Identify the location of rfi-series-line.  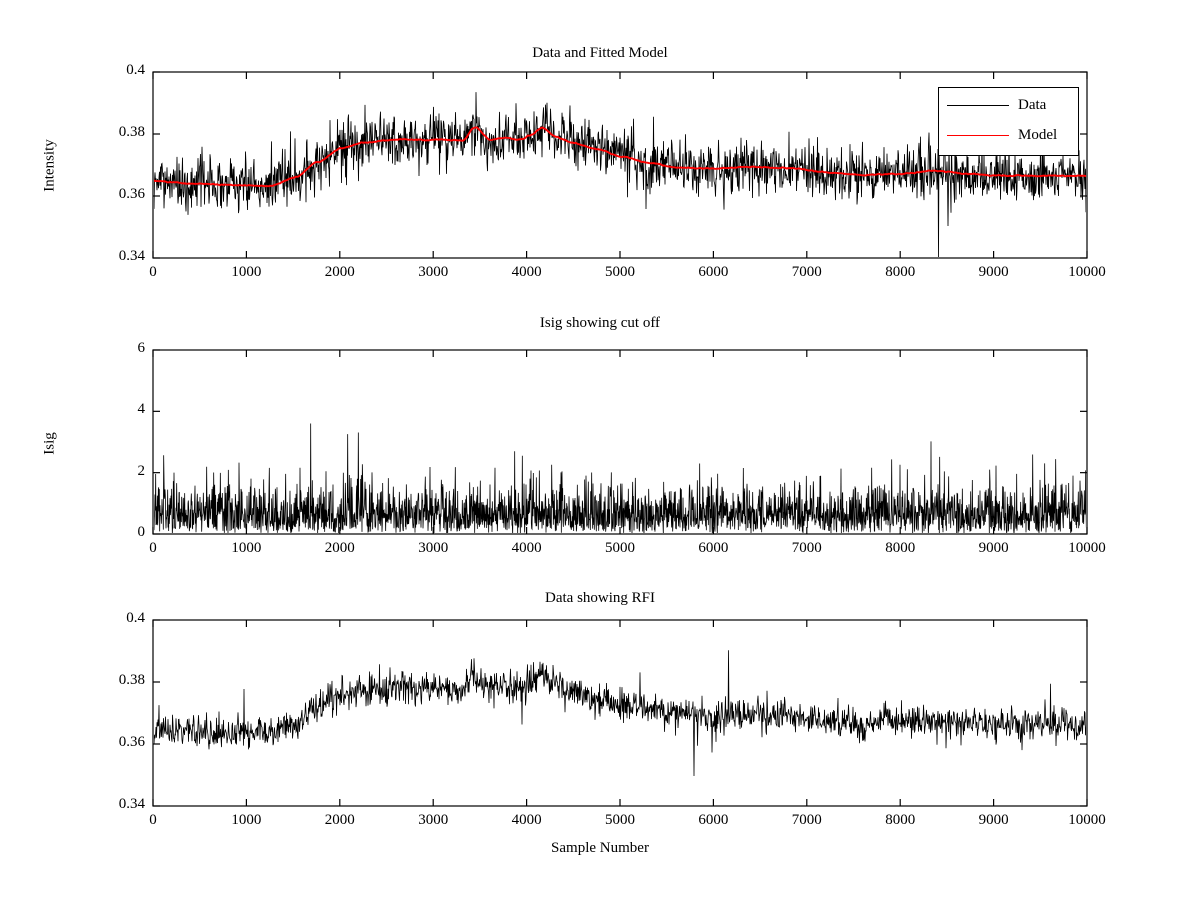
(620, 713).